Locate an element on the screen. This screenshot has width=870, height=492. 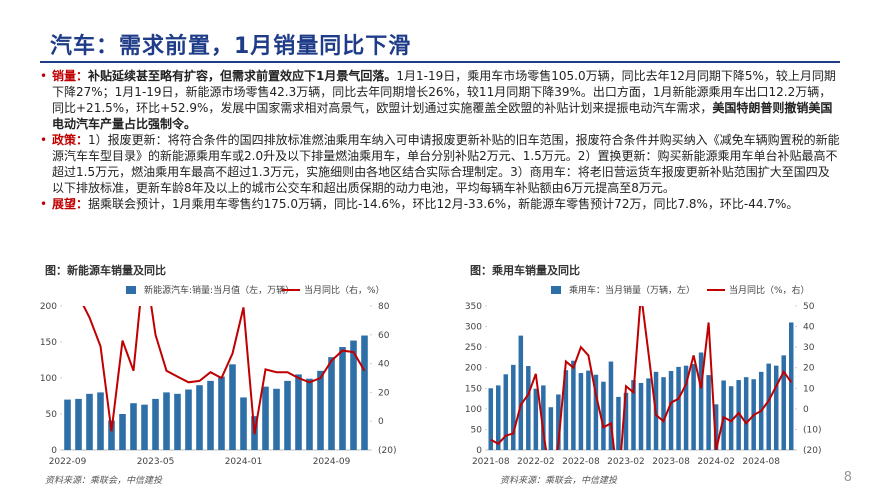
y2-tick-label: 0 is located at coordinates (381, 422).